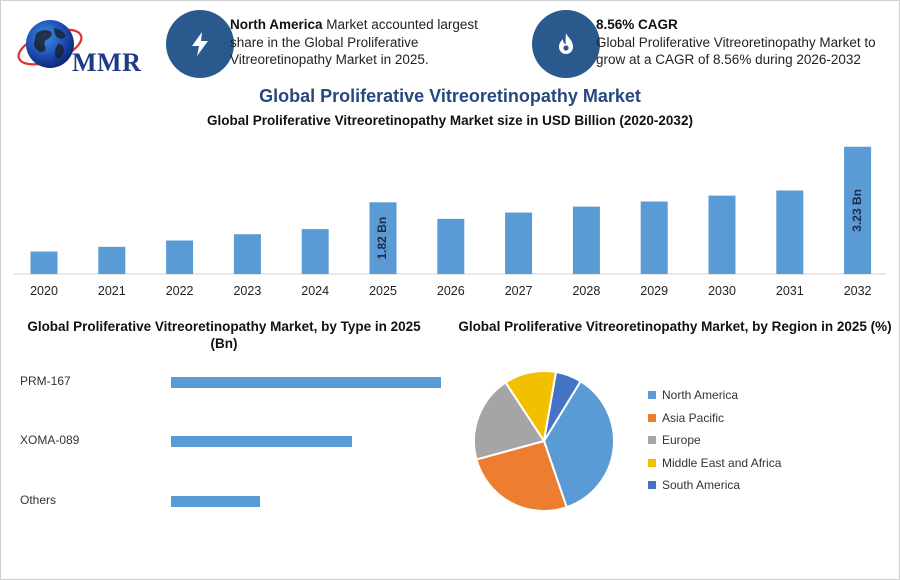 This screenshot has width=900, height=580. I want to click on x-tick-label: 2020, so click(44, 291).